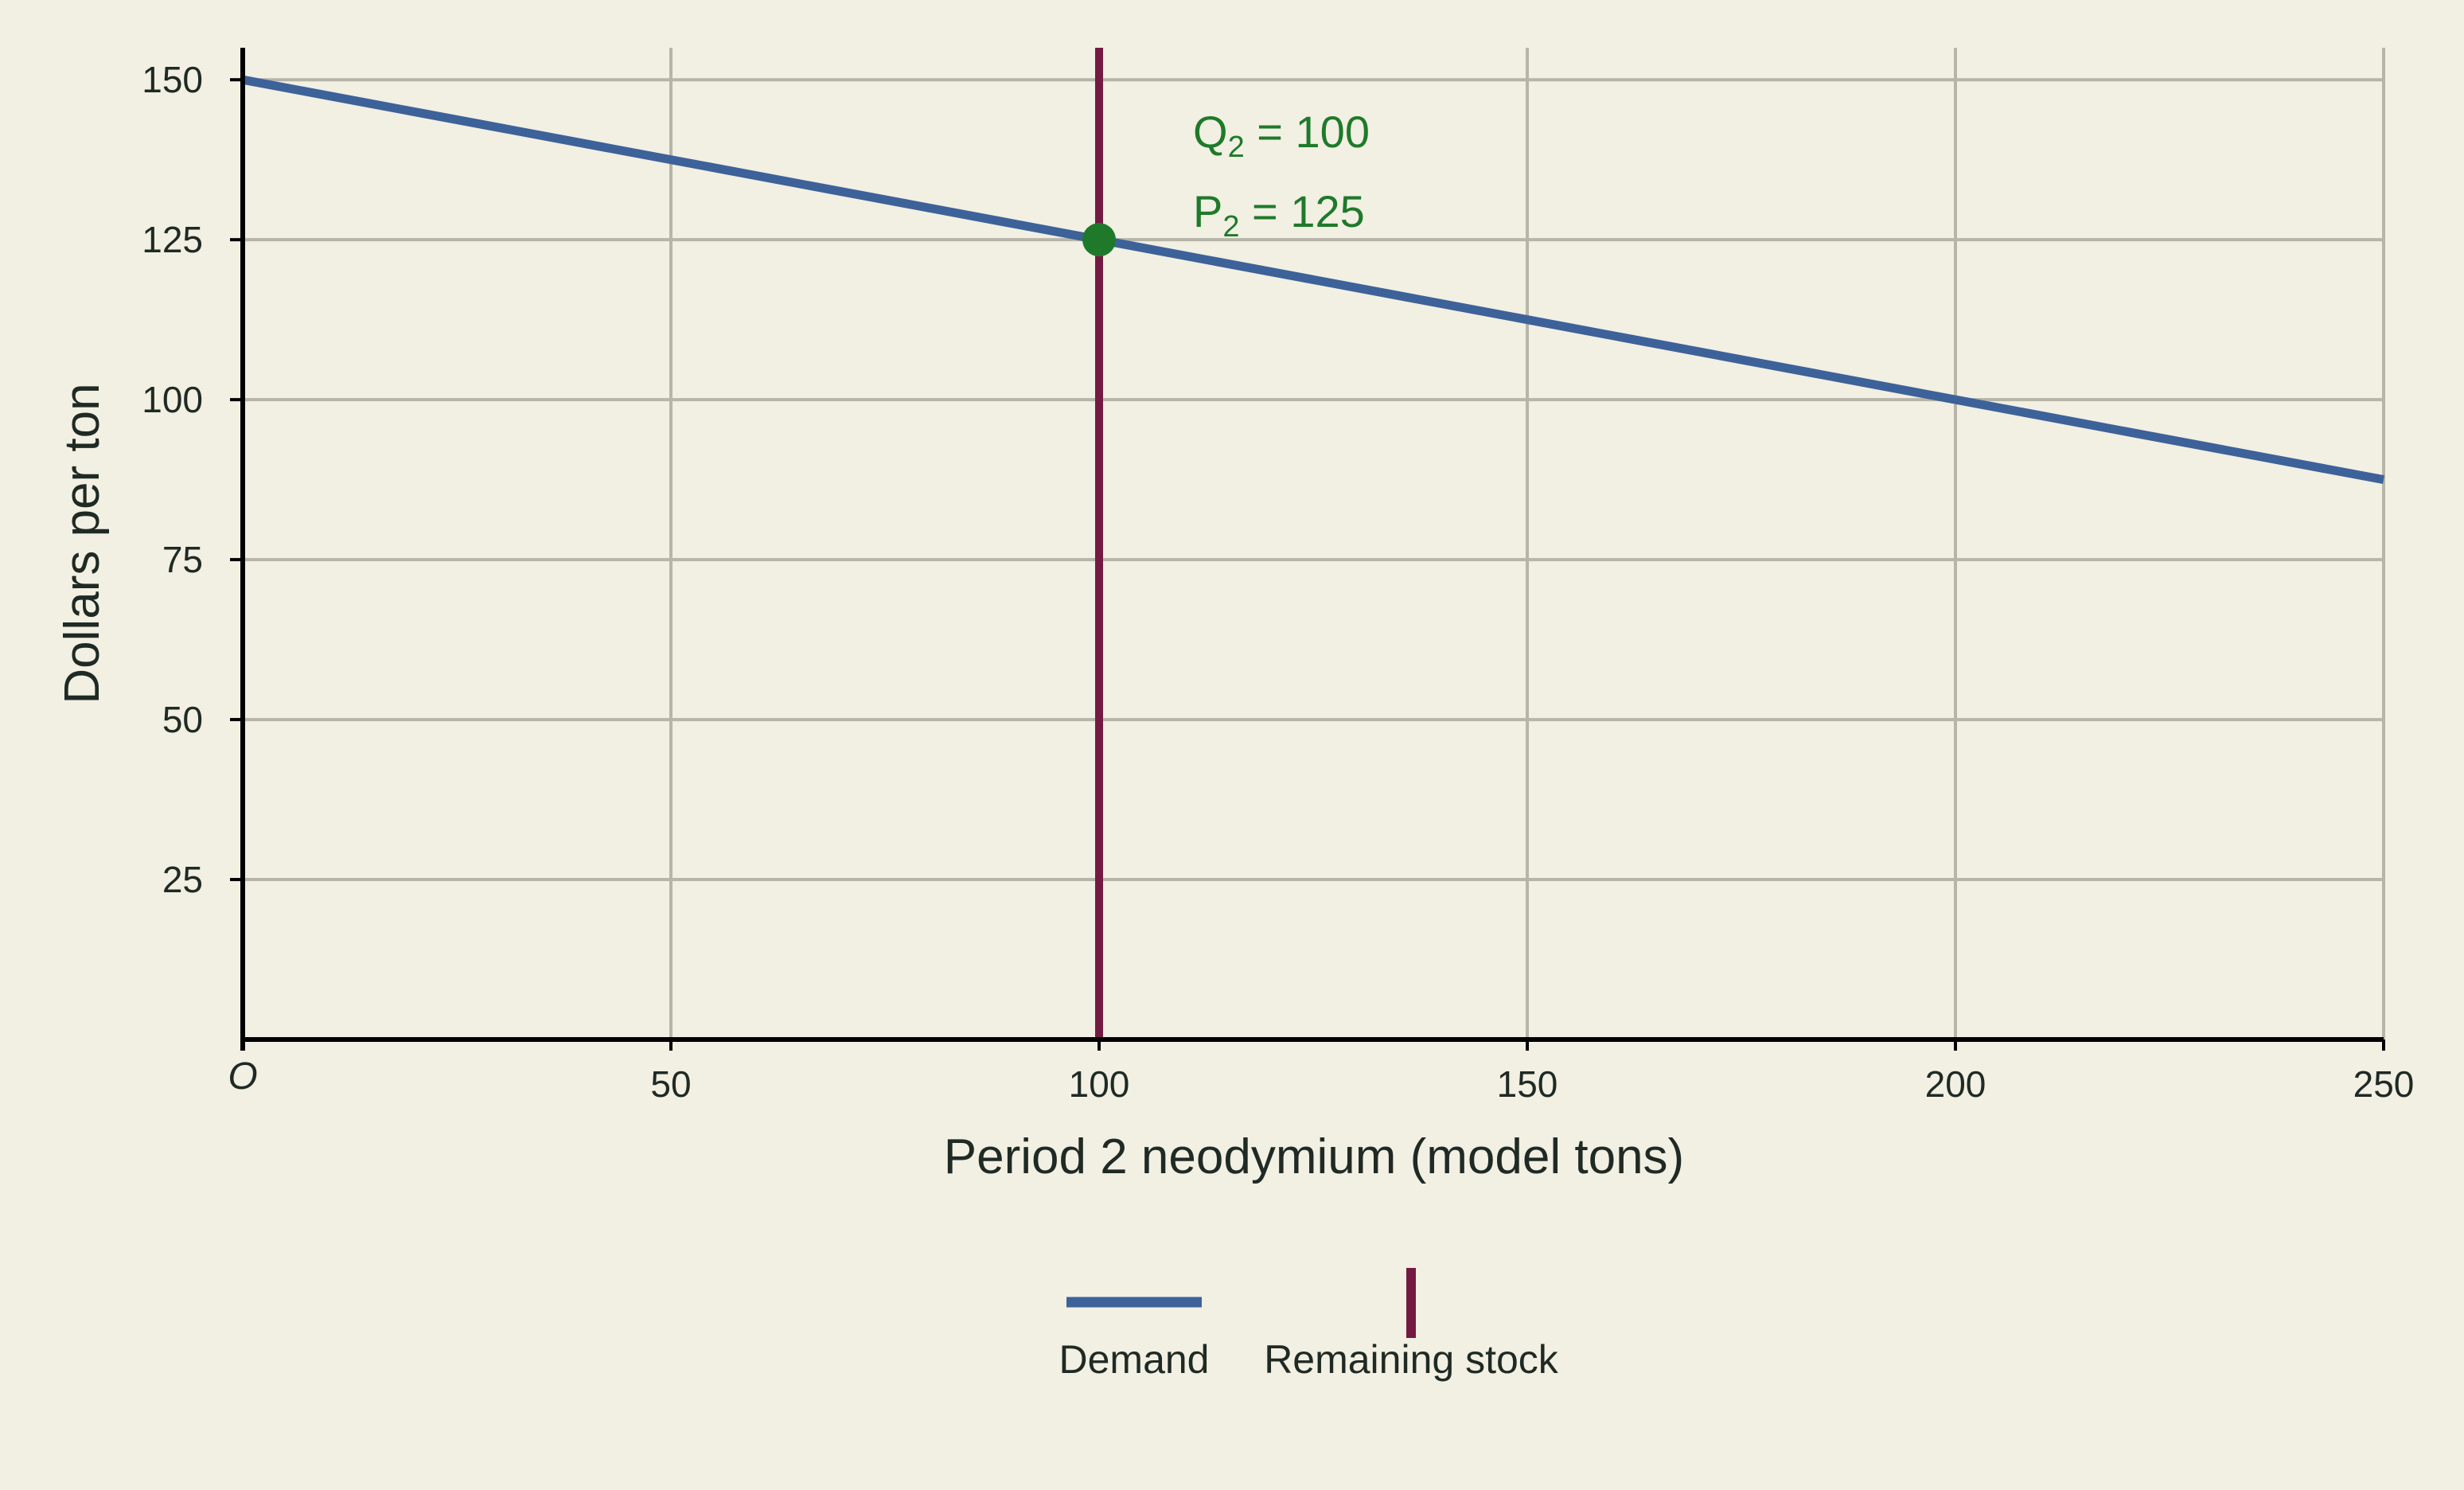  Describe the element at coordinates (1527, 1084) in the screenshot. I see `x-tick-label-150: 150` at that location.